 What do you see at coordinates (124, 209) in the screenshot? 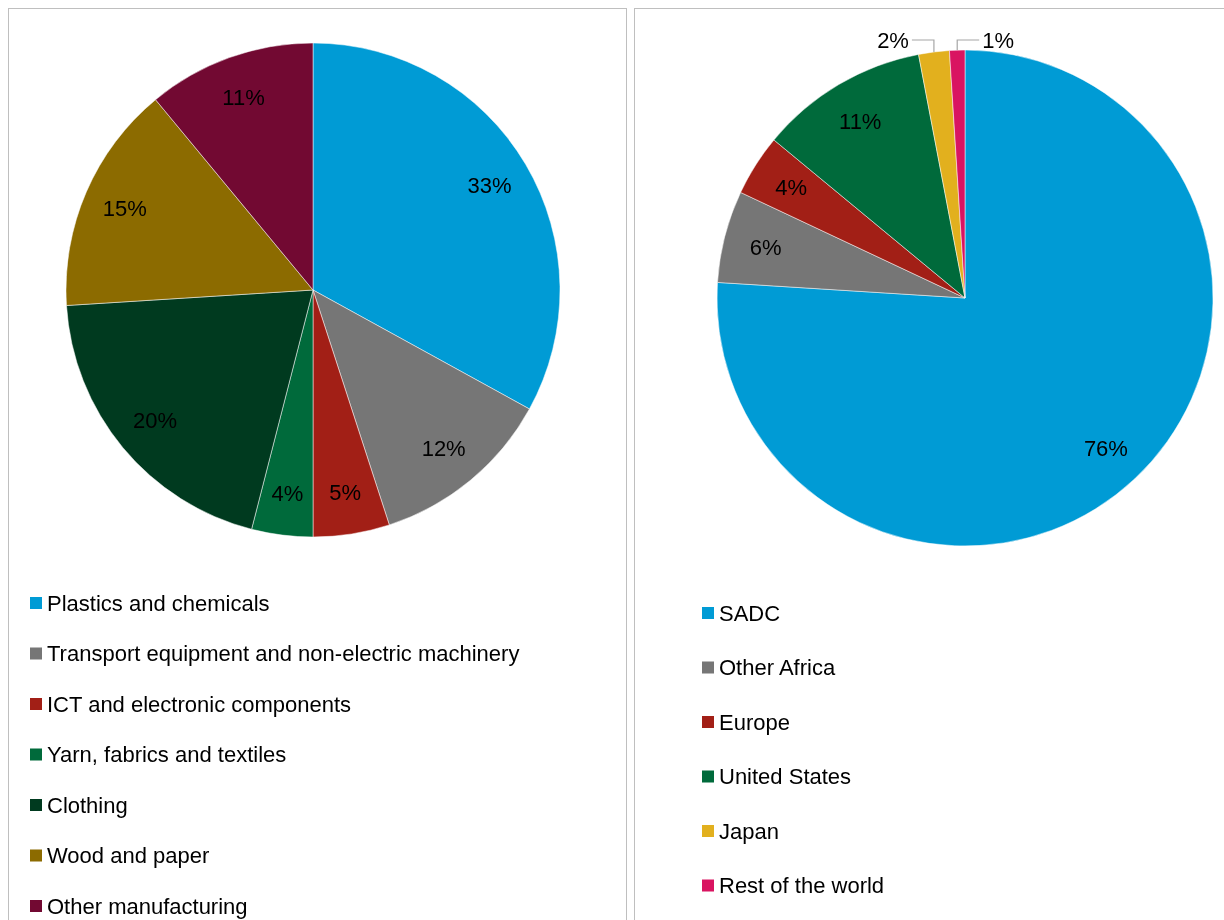
I see `data-label: 15%` at bounding box center [124, 209].